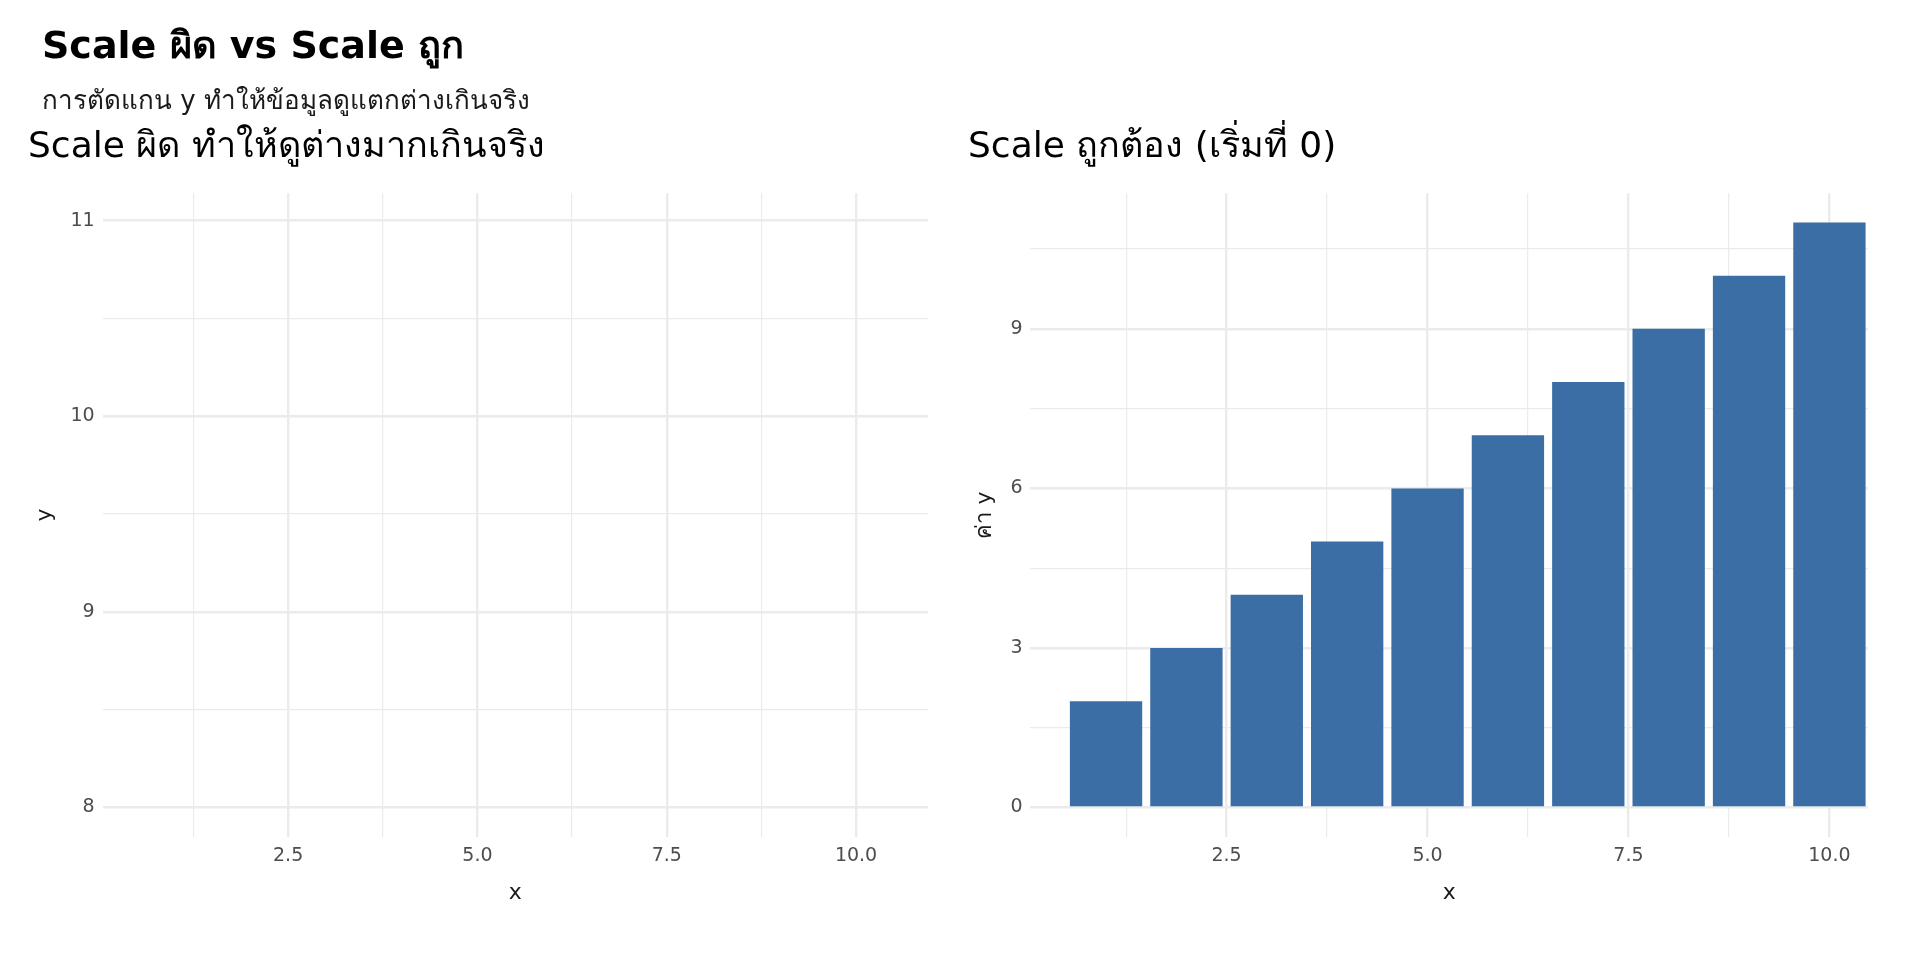 The height and width of the screenshot is (960, 1920). What do you see at coordinates (82, 414) in the screenshot?
I see `y-tick-label: 10` at bounding box center [82, 414].